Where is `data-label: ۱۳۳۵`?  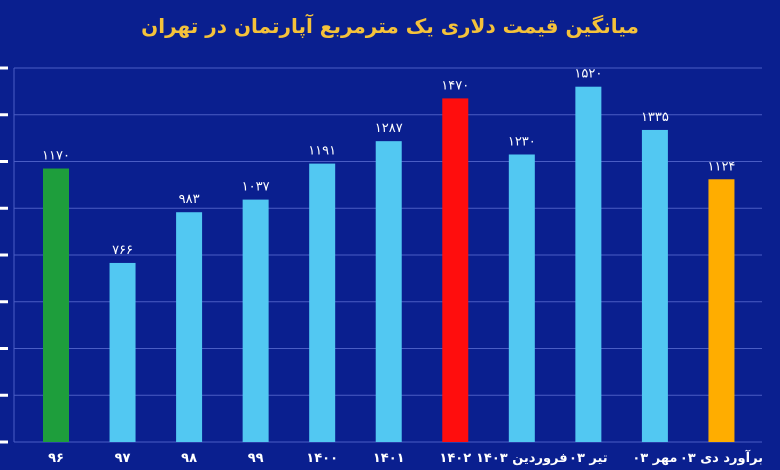
data-label: ۱۳۳۵ is located at coordinates (655, 117).